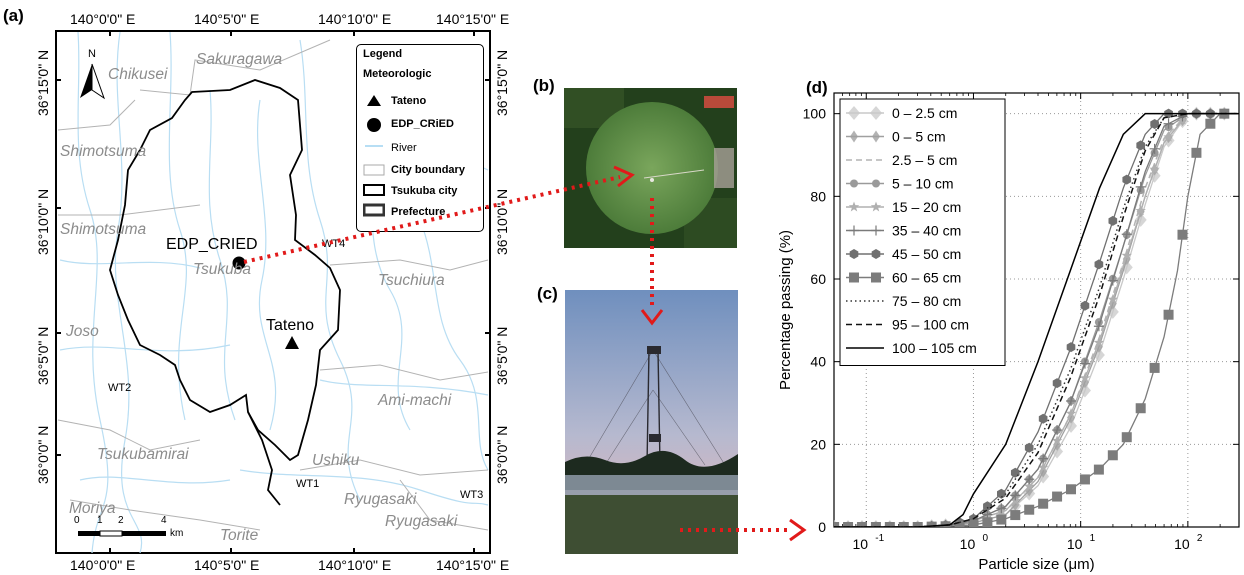 The height and width of the screenshot is (575, 1244). I want to click on well-label: WT3, so click(472, 495).